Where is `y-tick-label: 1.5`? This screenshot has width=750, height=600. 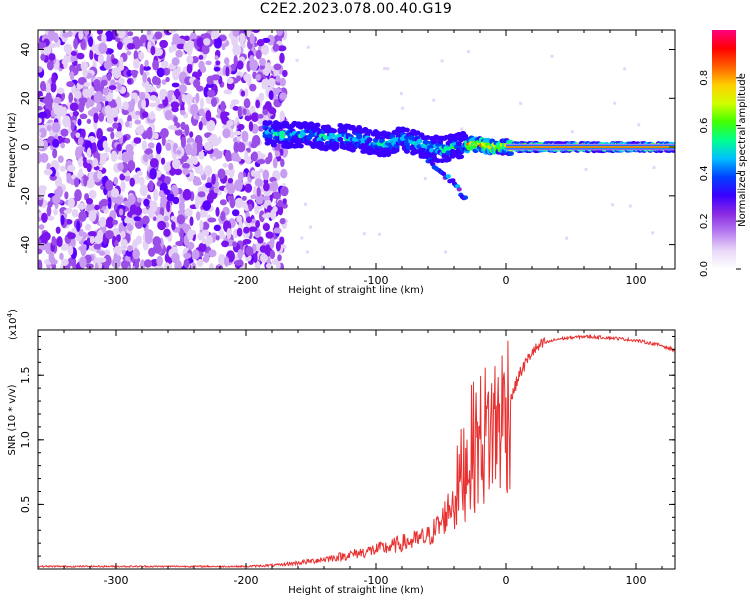
y-tick-label: 1.5 is located at coordinates (25, 375).